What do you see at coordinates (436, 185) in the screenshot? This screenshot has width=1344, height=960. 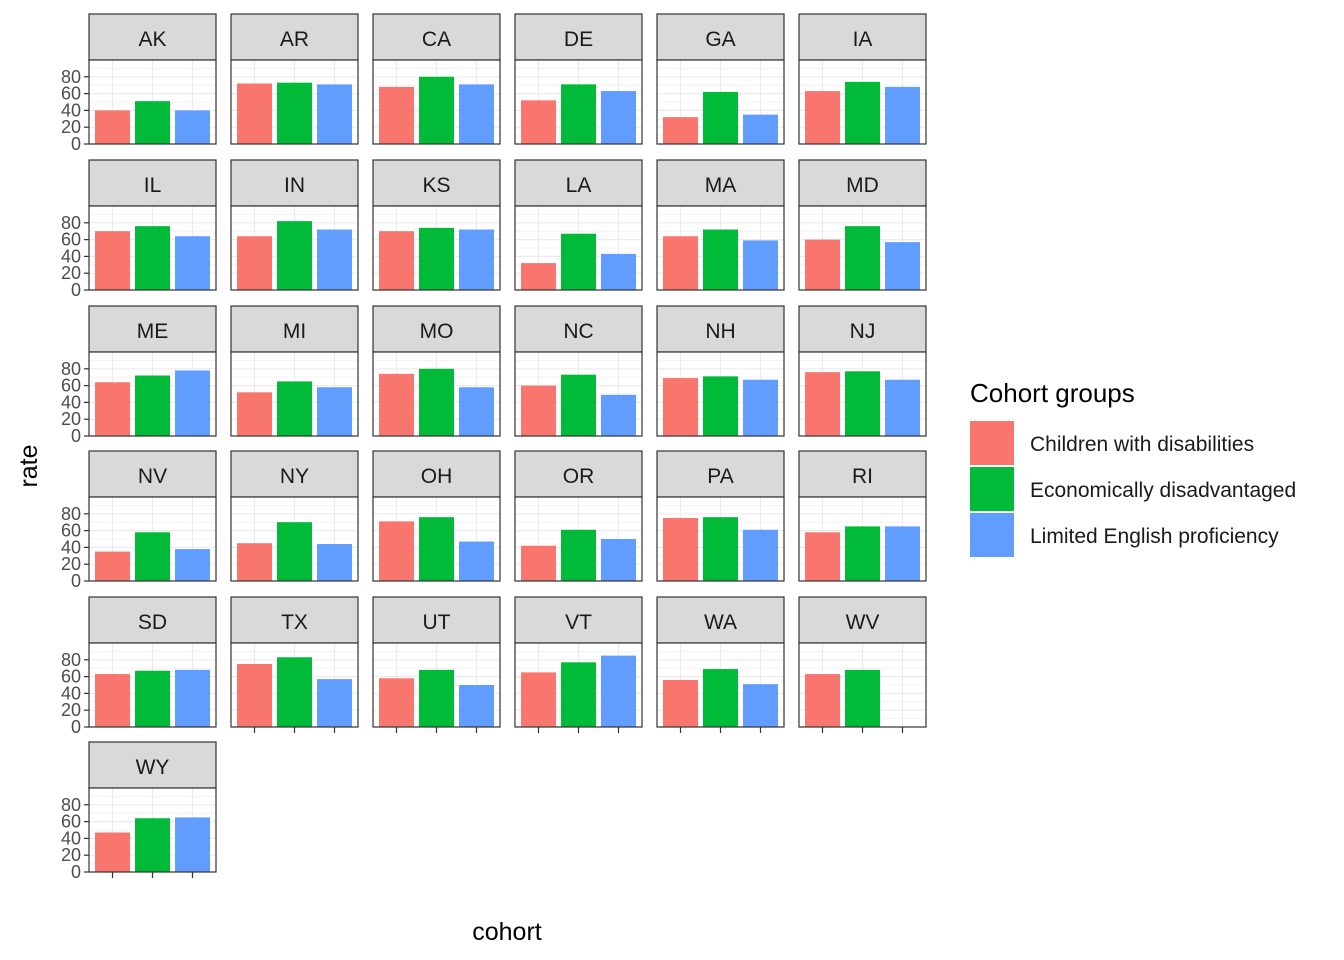 I see `facet-label: KS` at bounding box center [436, 185].